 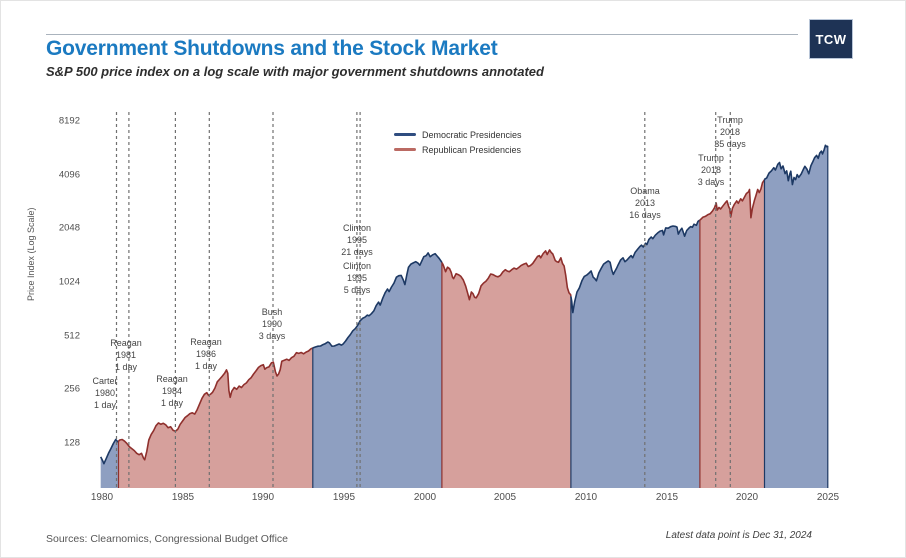 I want to click on annotation-line: Carter, so click(x=105, y=381).